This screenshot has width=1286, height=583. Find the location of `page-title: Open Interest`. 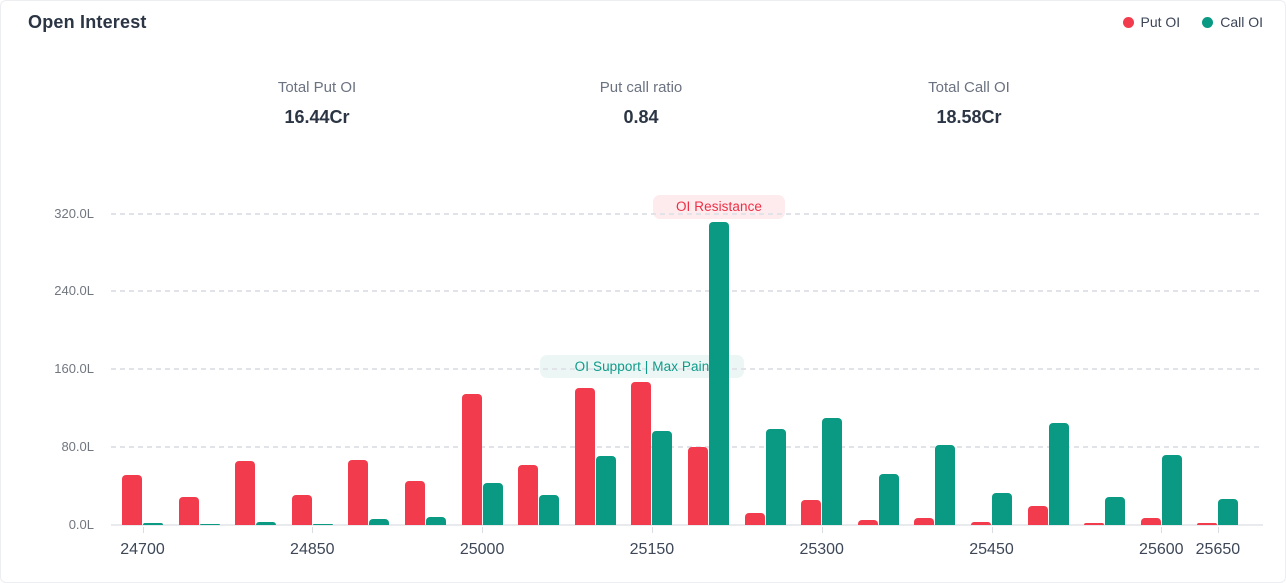

page-title: Open Interest is located at coordinates (87, 22).